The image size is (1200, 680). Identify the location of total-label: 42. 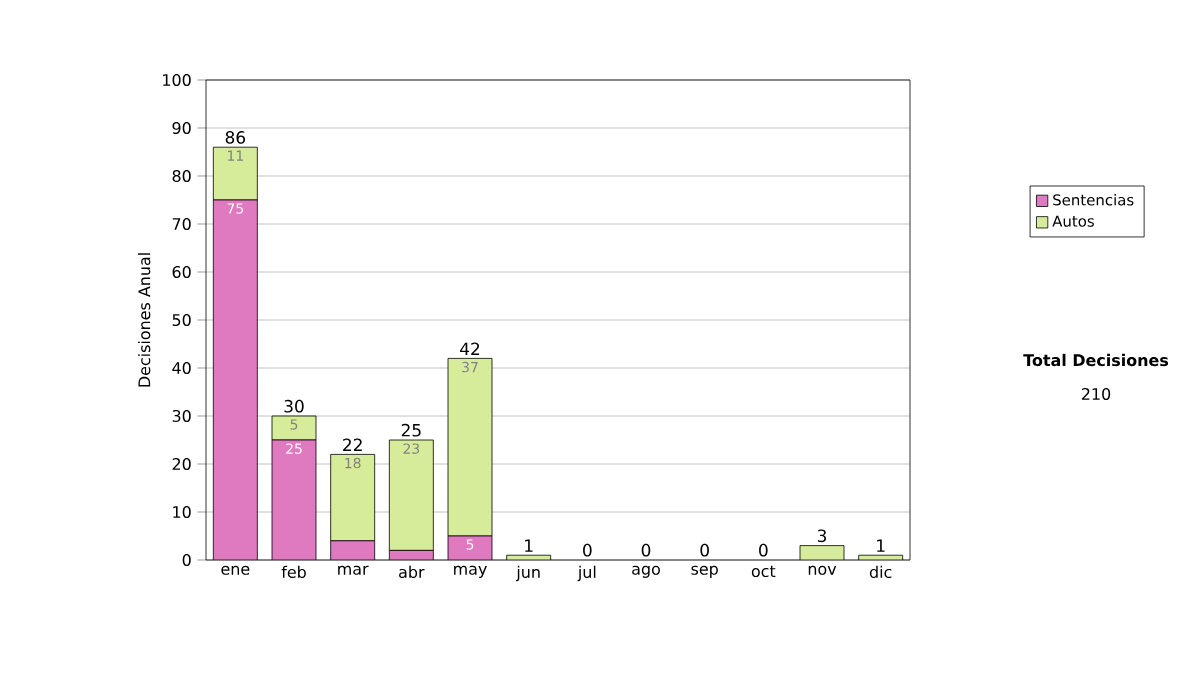
(470, 349).